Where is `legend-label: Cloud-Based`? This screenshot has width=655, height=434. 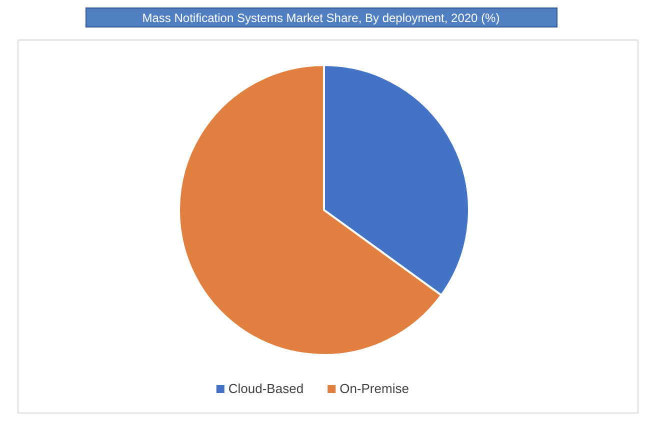 legend-label: Cloud-Based is located at coordinates (266, 388).